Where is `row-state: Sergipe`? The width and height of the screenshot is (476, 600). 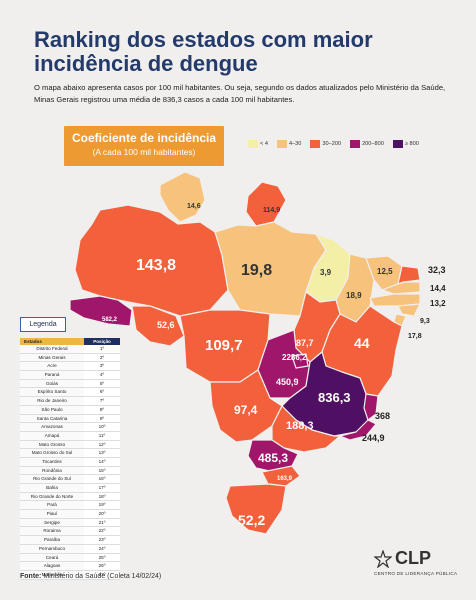 row-state: Sergipe is located at coordinates (52, 522).